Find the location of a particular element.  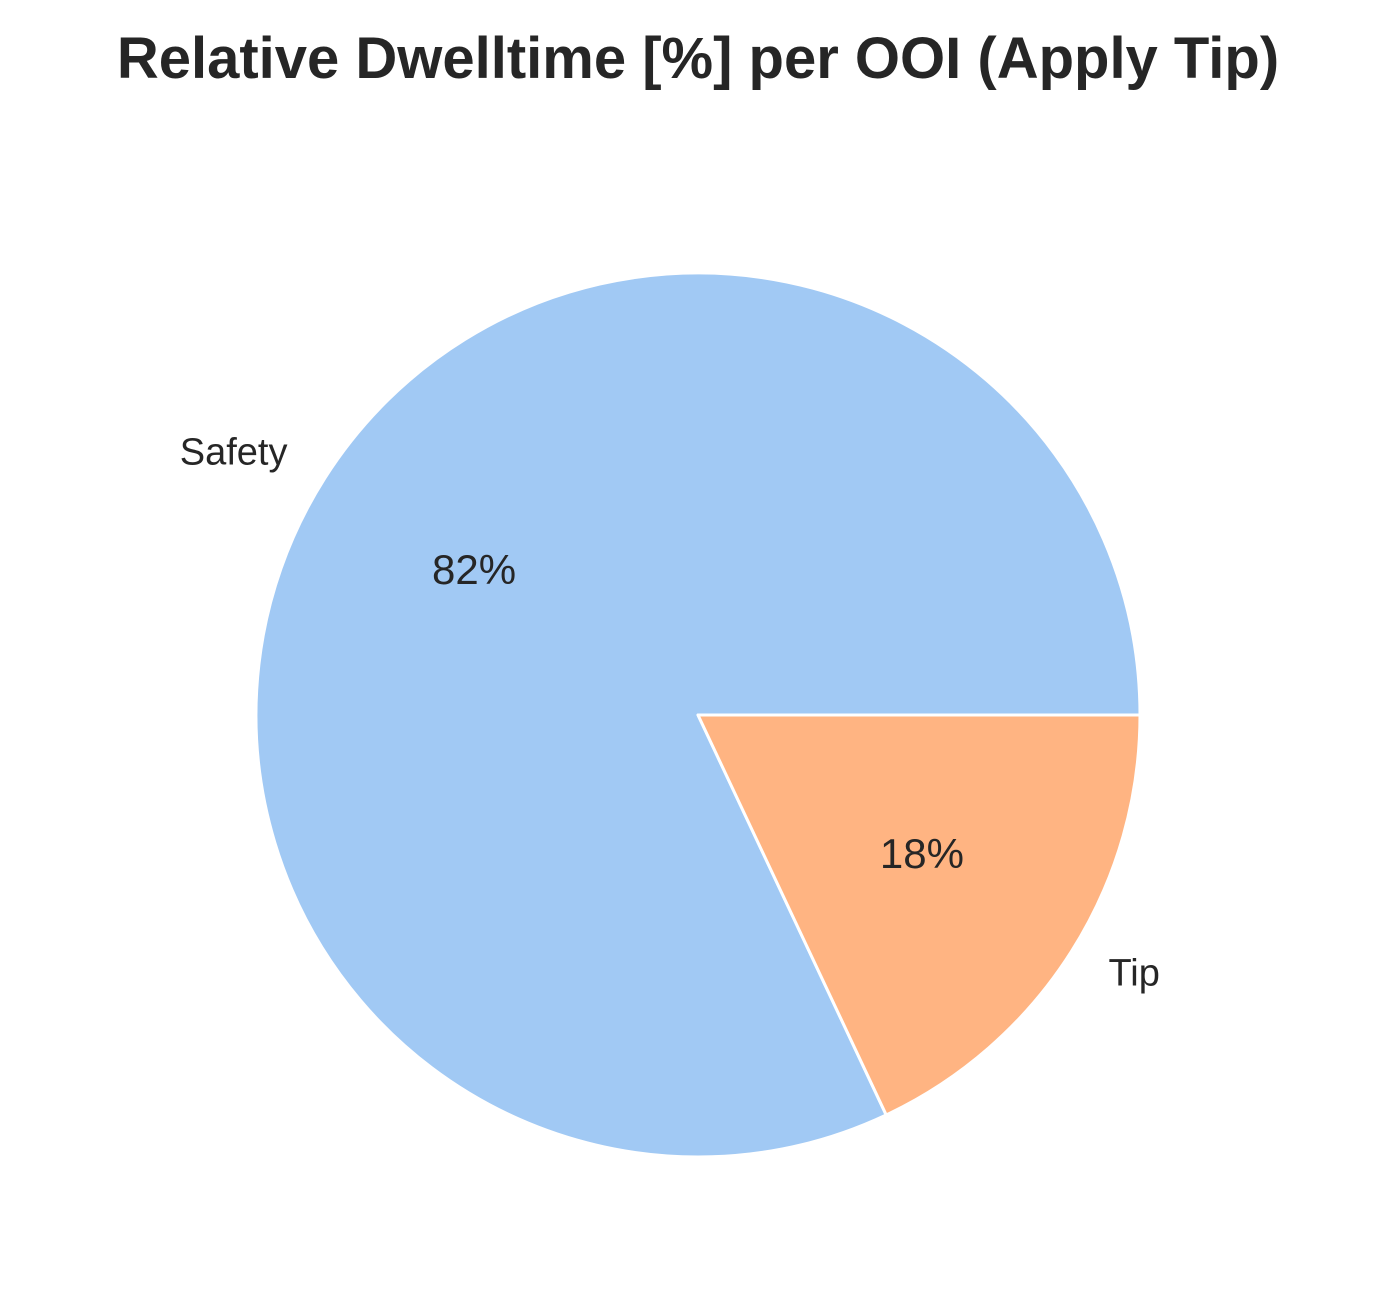

slice-label-tip: Tip is located at coordinates (1134, 974).